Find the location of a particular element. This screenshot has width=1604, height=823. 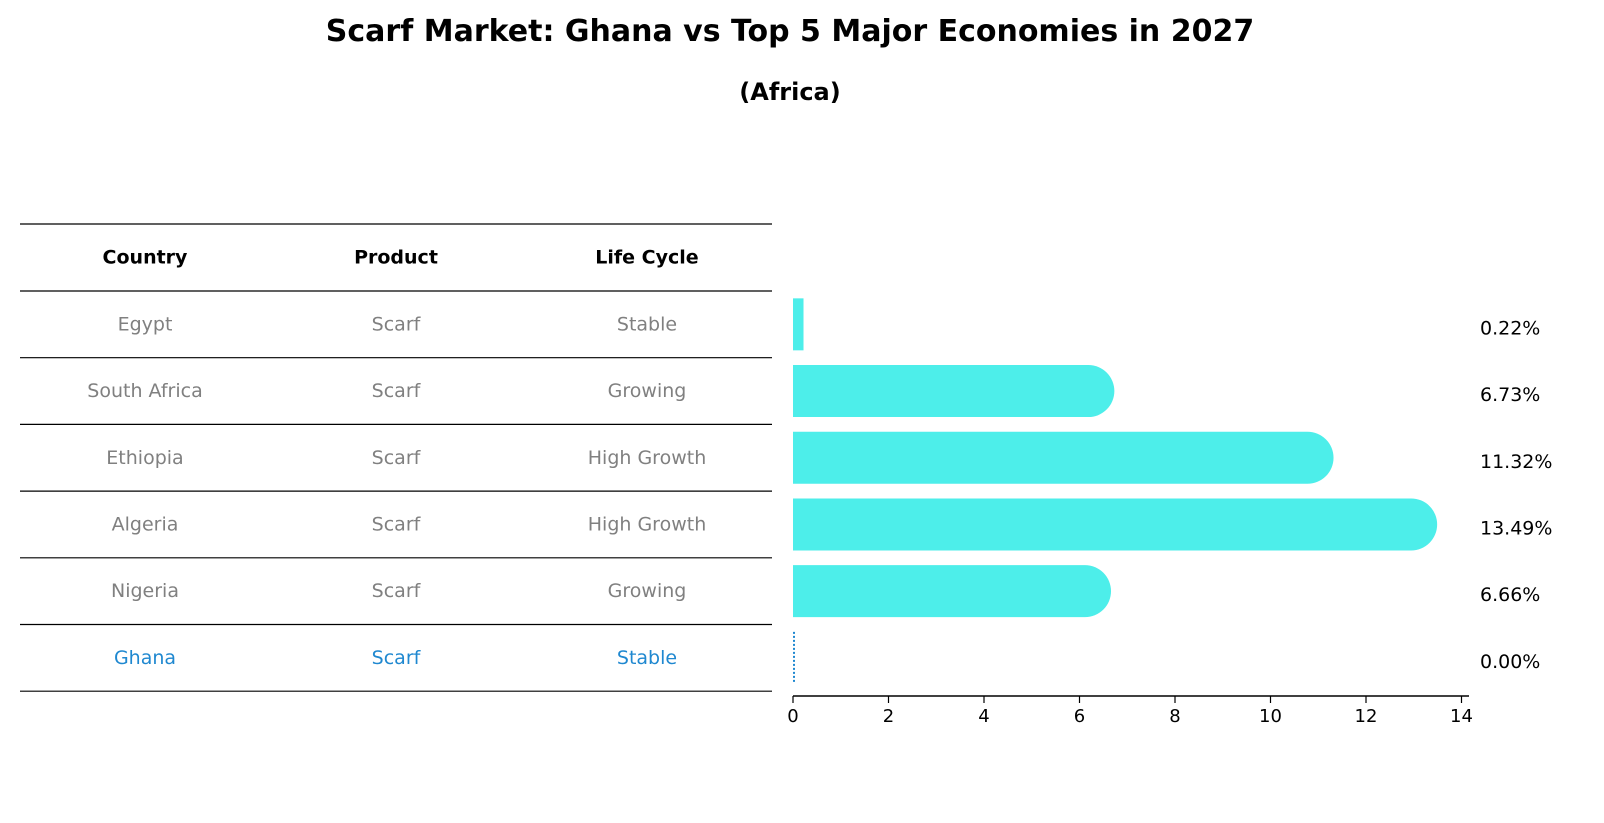

table-header: Country is located at coordinates (146, 258).